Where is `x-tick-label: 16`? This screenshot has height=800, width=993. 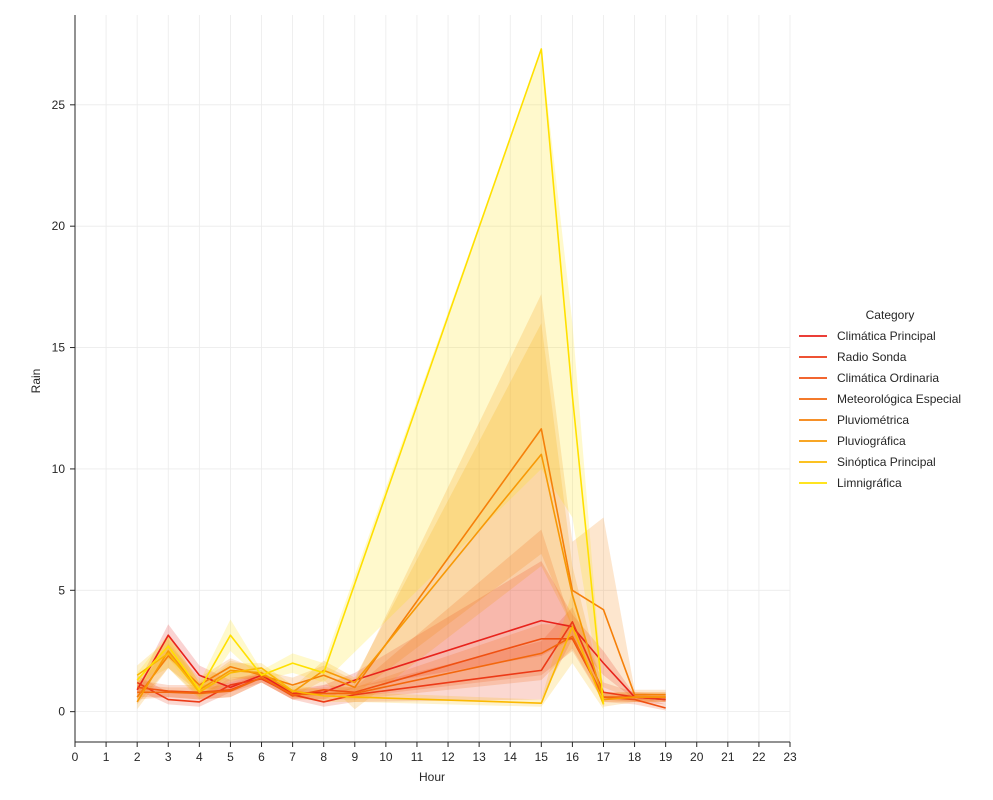 x-tick-label: 16 is located at coordinates (573, 757).